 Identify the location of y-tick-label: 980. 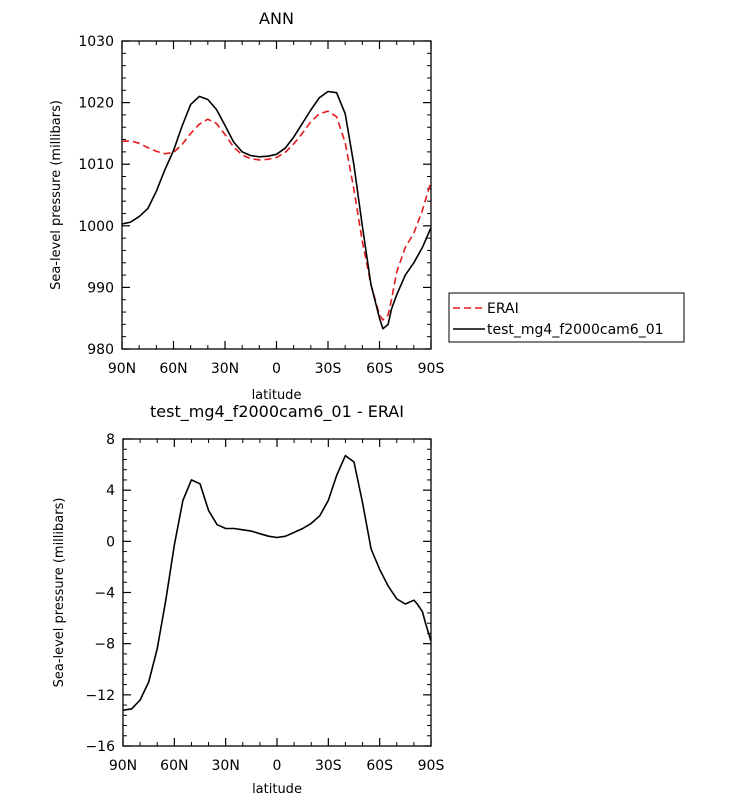
(100, 350).